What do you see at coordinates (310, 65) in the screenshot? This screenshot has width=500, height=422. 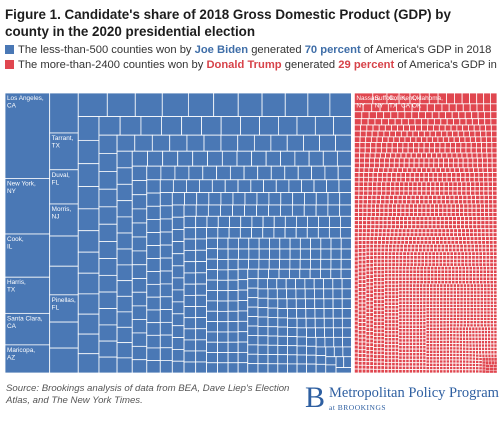 I see `legend-text: generated` at bounding box center [310, 65].